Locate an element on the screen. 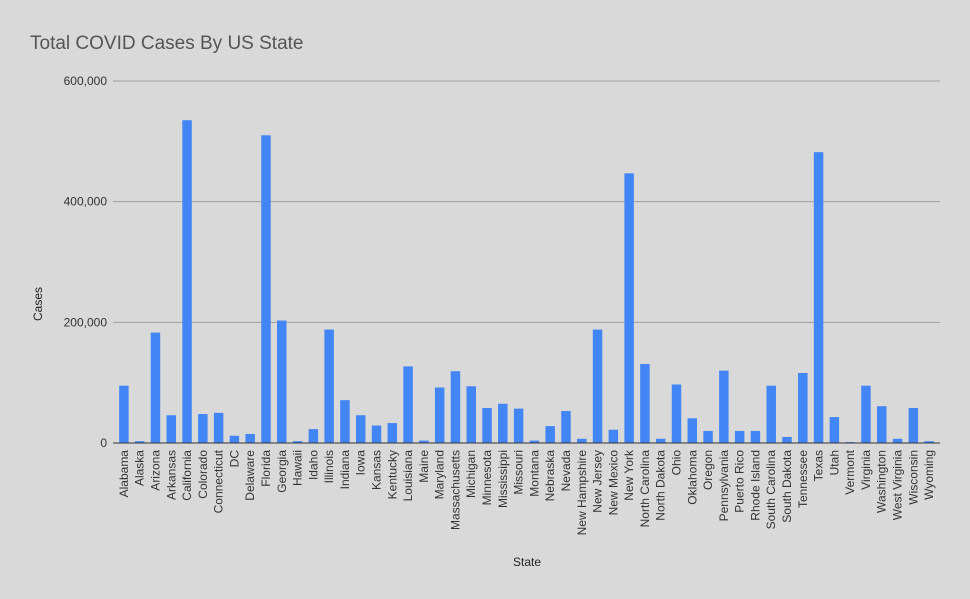 This screenshot has height=599, width=970. bar-georgia is located at coordinates (282, 381).